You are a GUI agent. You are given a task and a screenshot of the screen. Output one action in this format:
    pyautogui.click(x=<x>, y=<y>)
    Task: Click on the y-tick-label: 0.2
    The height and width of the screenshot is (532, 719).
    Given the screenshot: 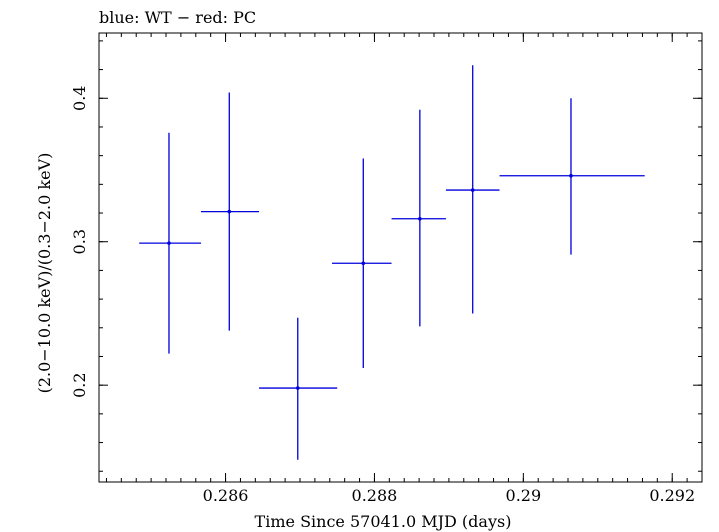 What is the action you would take?
    pyautogui.click(x=79, y=384)
    